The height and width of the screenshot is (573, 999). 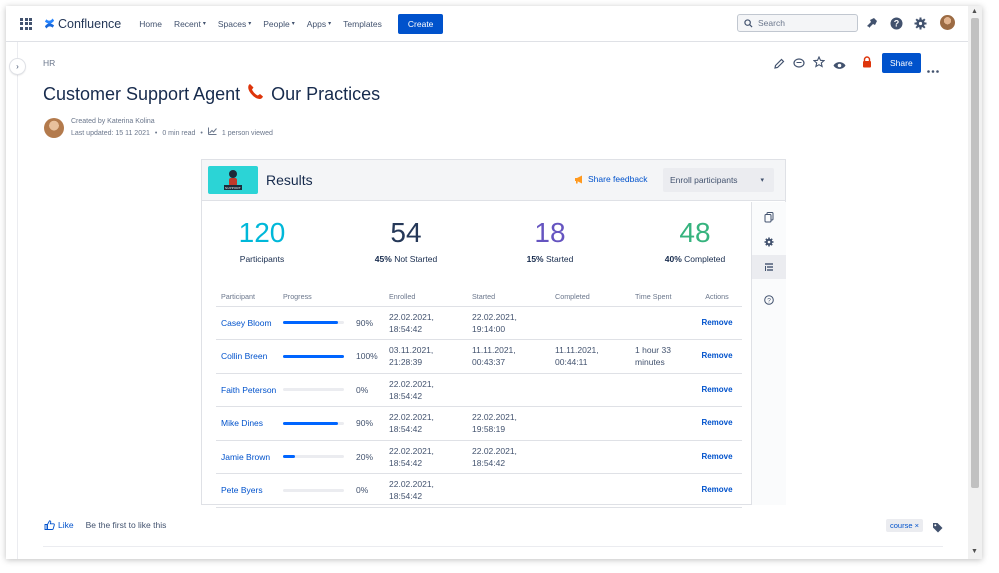 I want to click on last-updated: Last updated: 15 11 2021, so click(x=110, y=133).